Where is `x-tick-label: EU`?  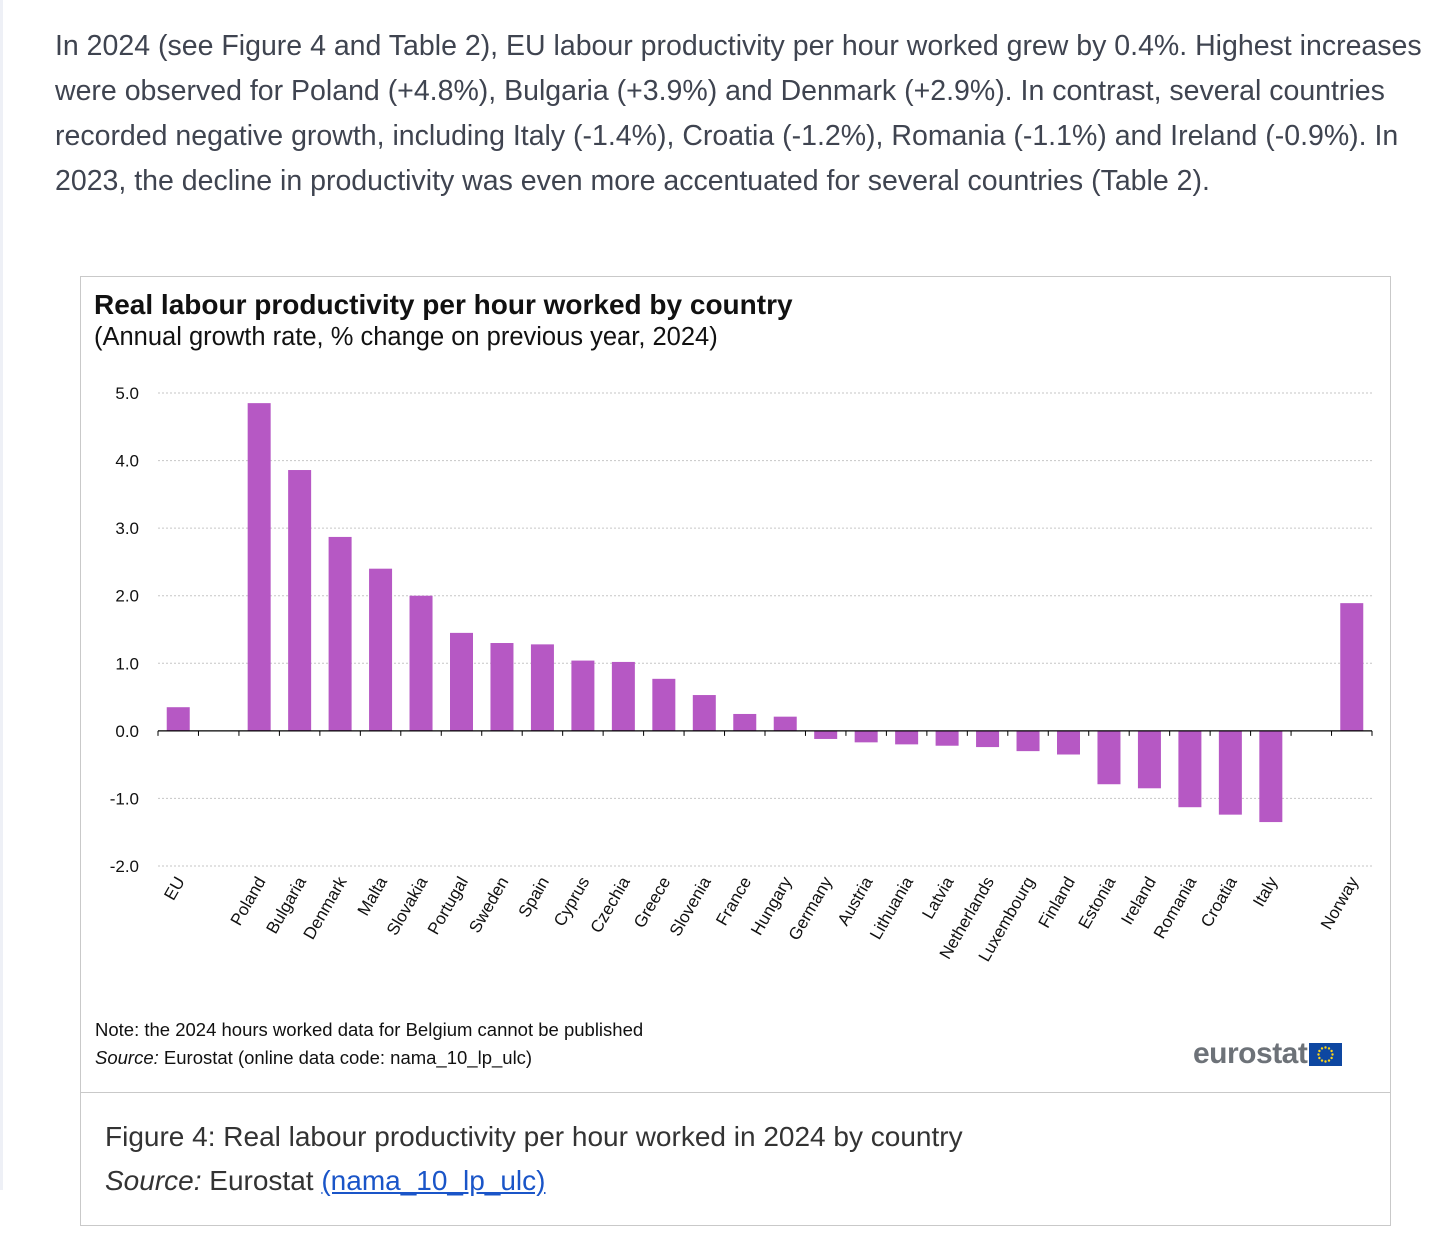
x-tick-label: EU is located at coordinates (174, 889).